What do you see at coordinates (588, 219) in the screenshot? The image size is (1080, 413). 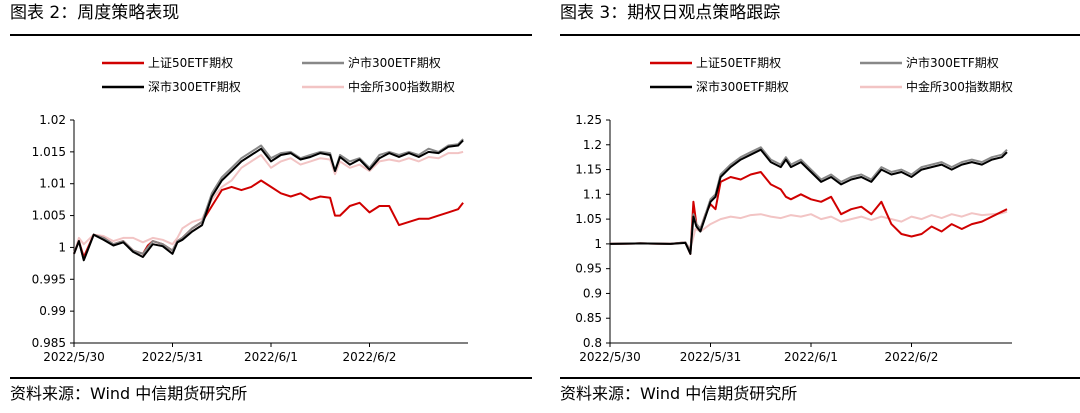 I see `y-tick-label: 1.05` at bounding box center [588, 219].